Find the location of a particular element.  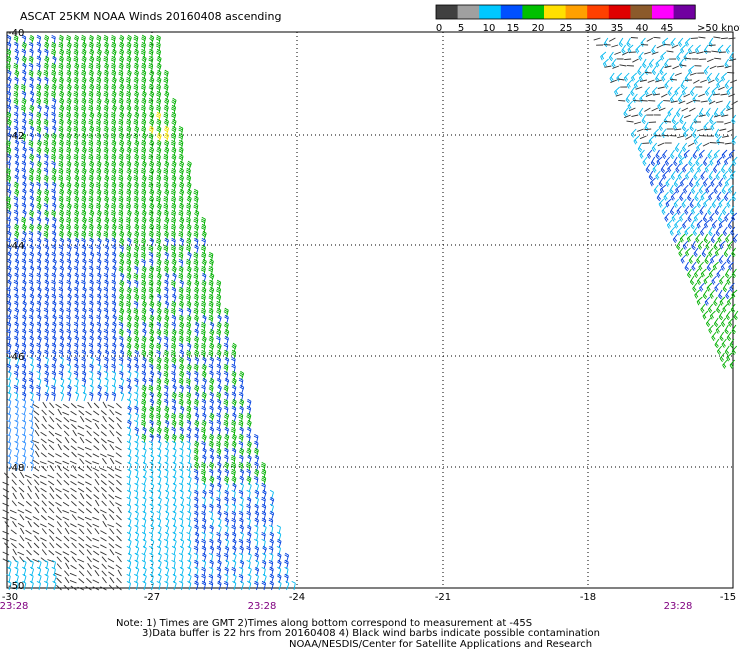

legend-swatch is located at coordinates (490, 12).